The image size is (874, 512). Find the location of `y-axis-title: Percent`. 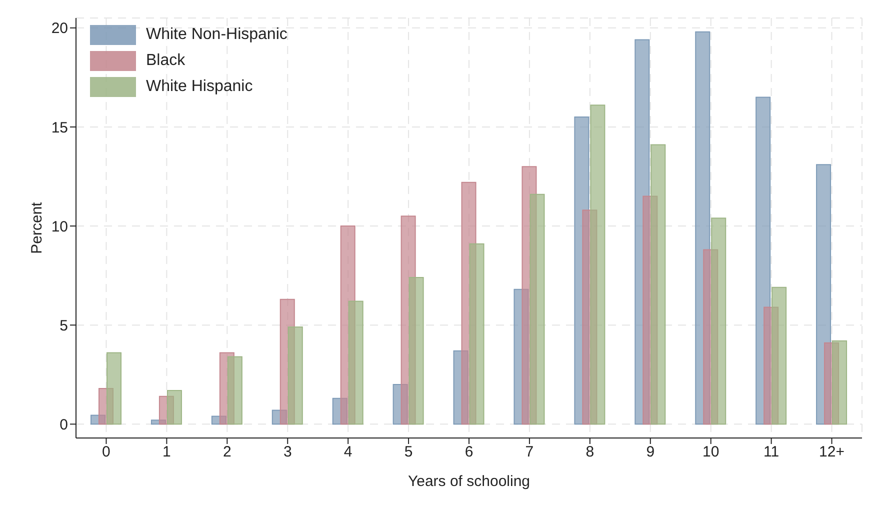

y-axis-title: Percent is located at coordinates (37, 227).